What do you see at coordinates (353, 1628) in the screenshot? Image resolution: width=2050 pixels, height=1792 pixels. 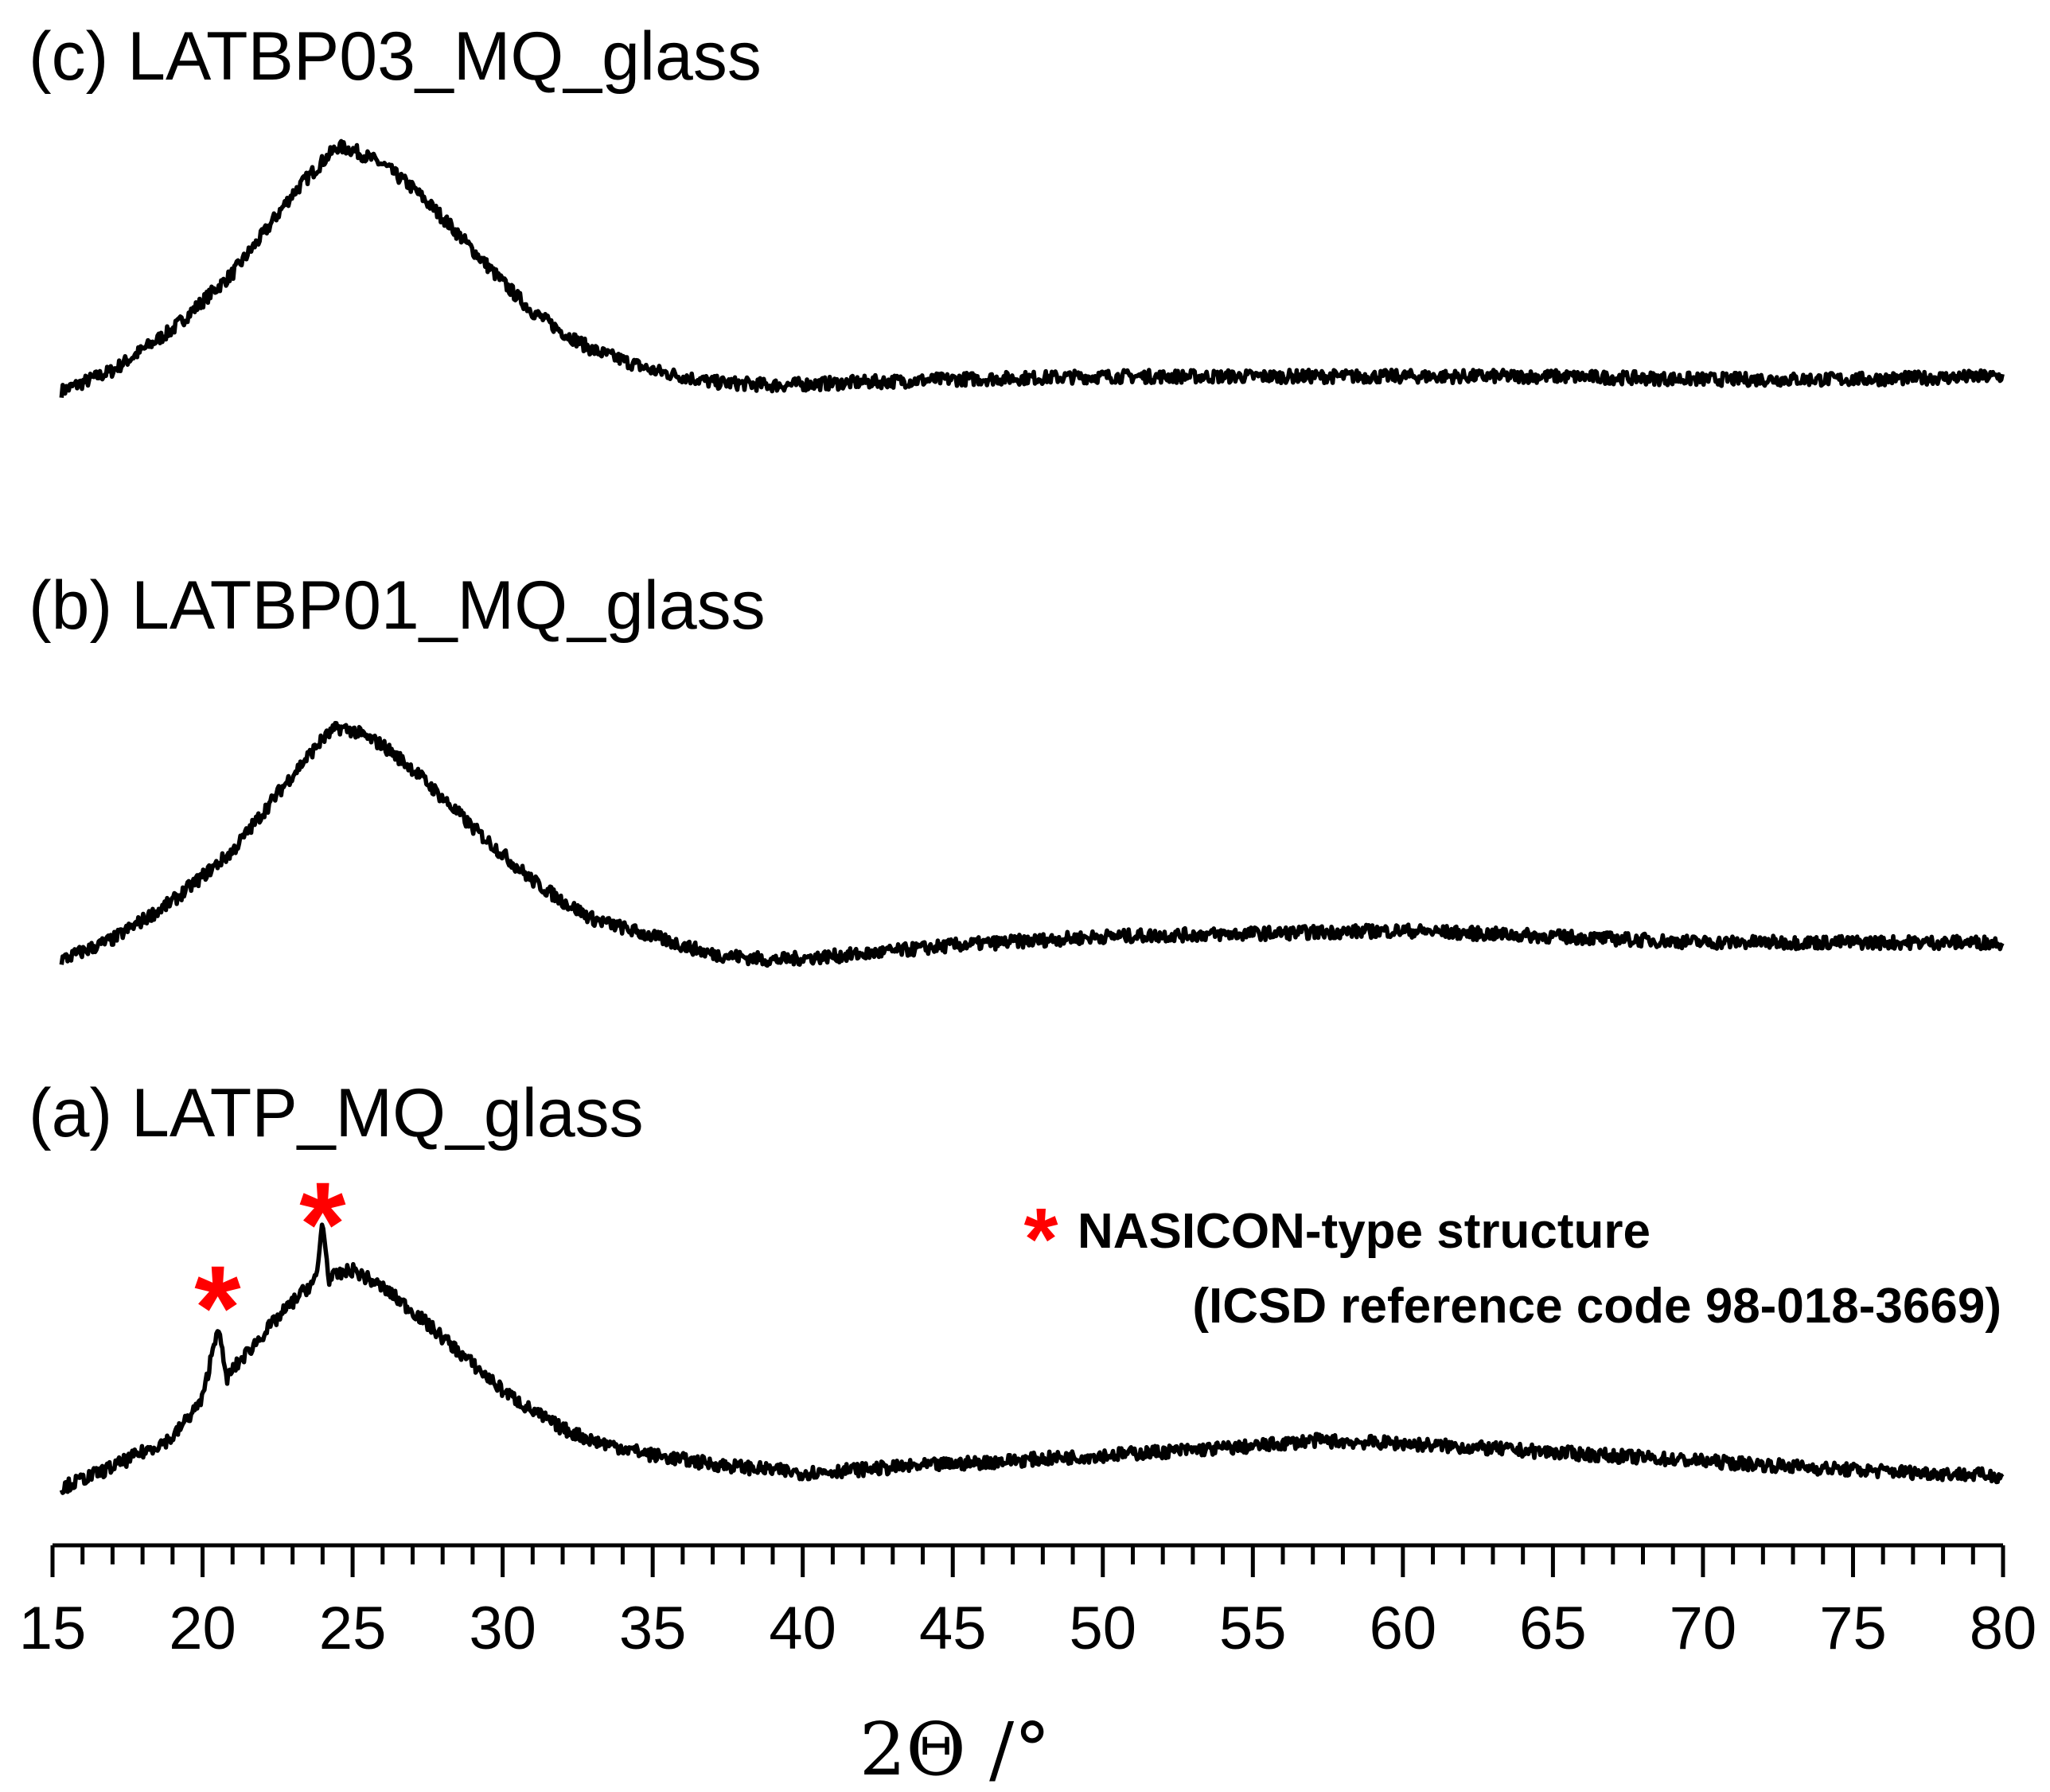 I see `x-tick-label: 25` at bounding box center [353, 1628].